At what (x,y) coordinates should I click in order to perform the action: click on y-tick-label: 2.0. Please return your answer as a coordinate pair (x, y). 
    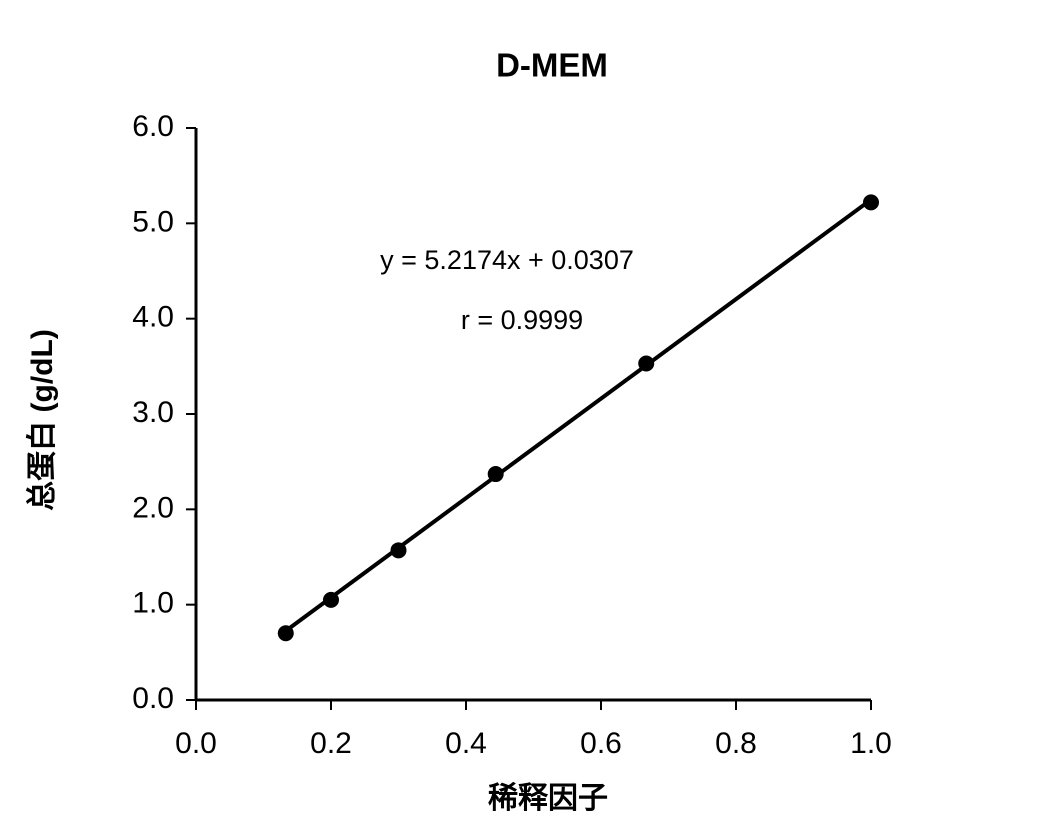
    Looking at the image, I should click on (153, 507).